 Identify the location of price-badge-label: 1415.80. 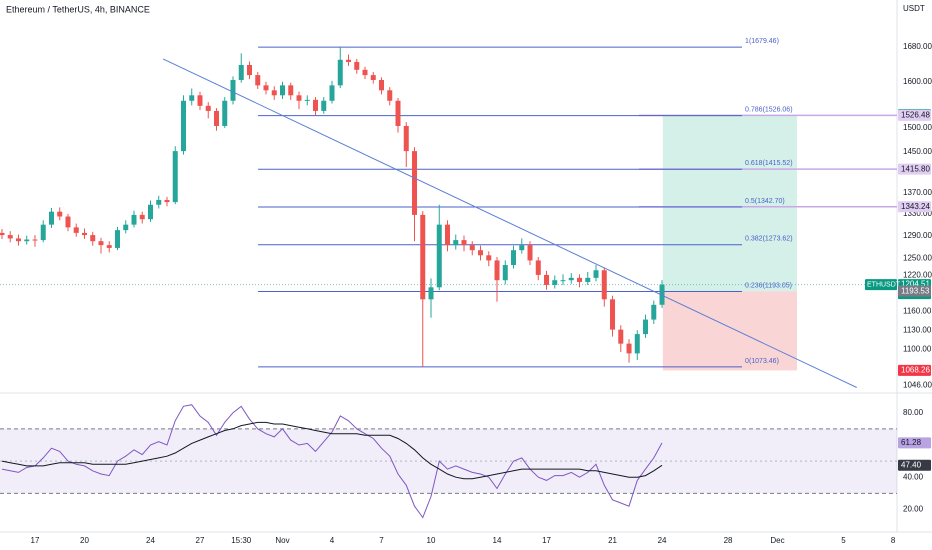
(915, 168).